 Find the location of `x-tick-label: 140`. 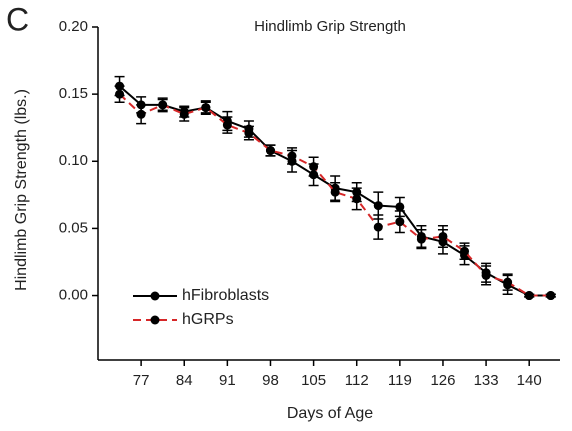

x-tick-label: 140 is located at coordinates (529, 380).